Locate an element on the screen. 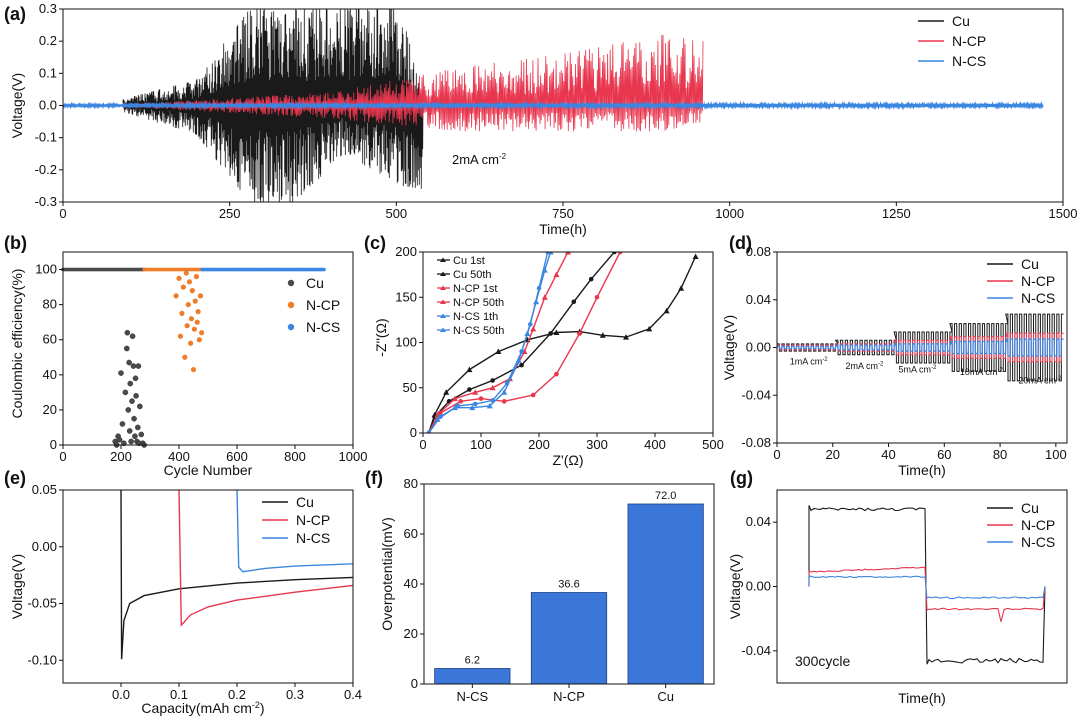 Image resolution: width=1080 pixels, height=721 pixels. y-tick-label: 0.3 is located at coordinates (48, 8).